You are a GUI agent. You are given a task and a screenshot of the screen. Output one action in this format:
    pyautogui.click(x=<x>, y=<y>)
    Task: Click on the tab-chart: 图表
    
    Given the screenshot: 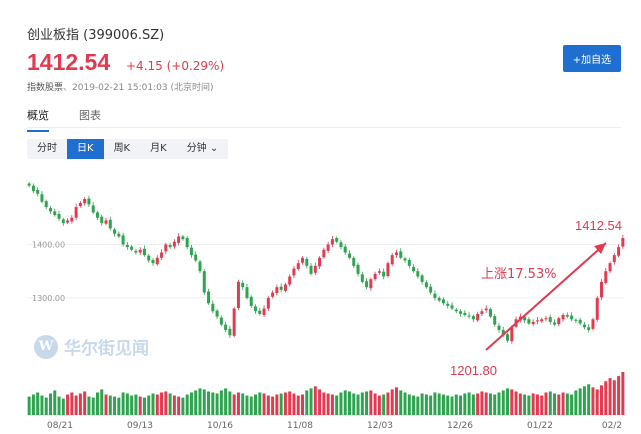 What is the action you would take?
    pyautogui.click(x=90, y=115)
    